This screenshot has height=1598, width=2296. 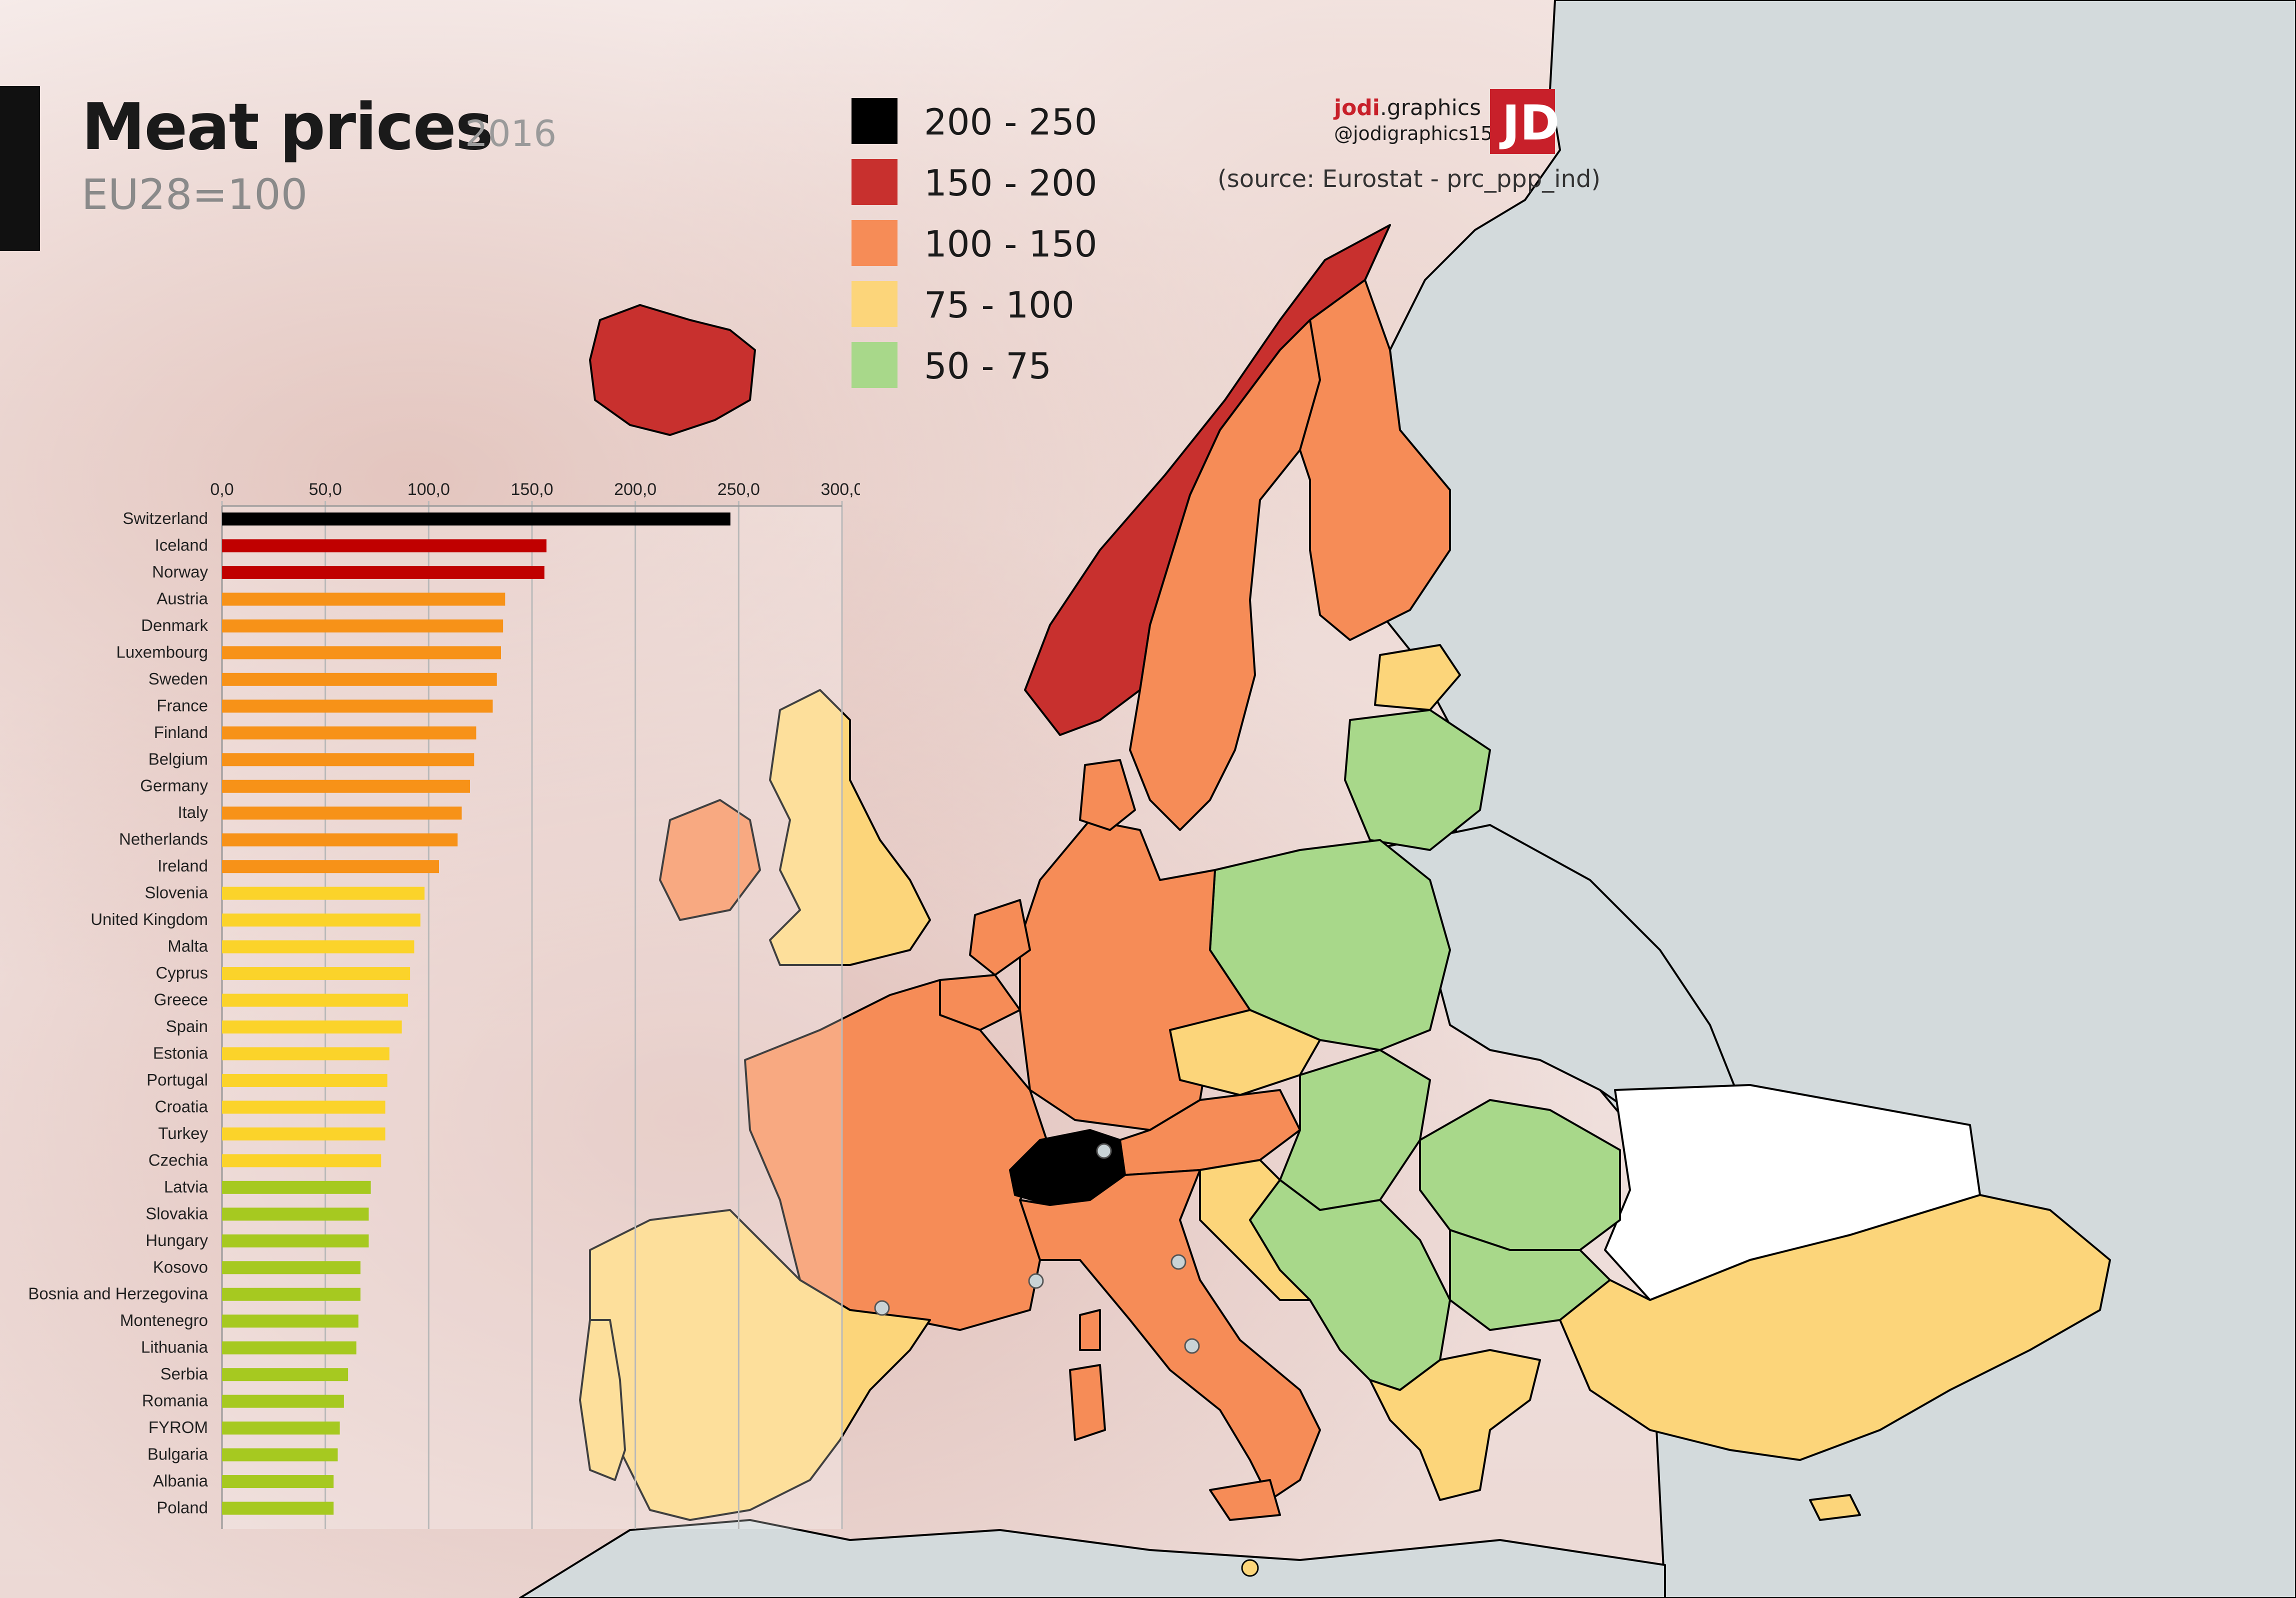 I want to click on map-region-sicily, so click(x=1245, y=1500).